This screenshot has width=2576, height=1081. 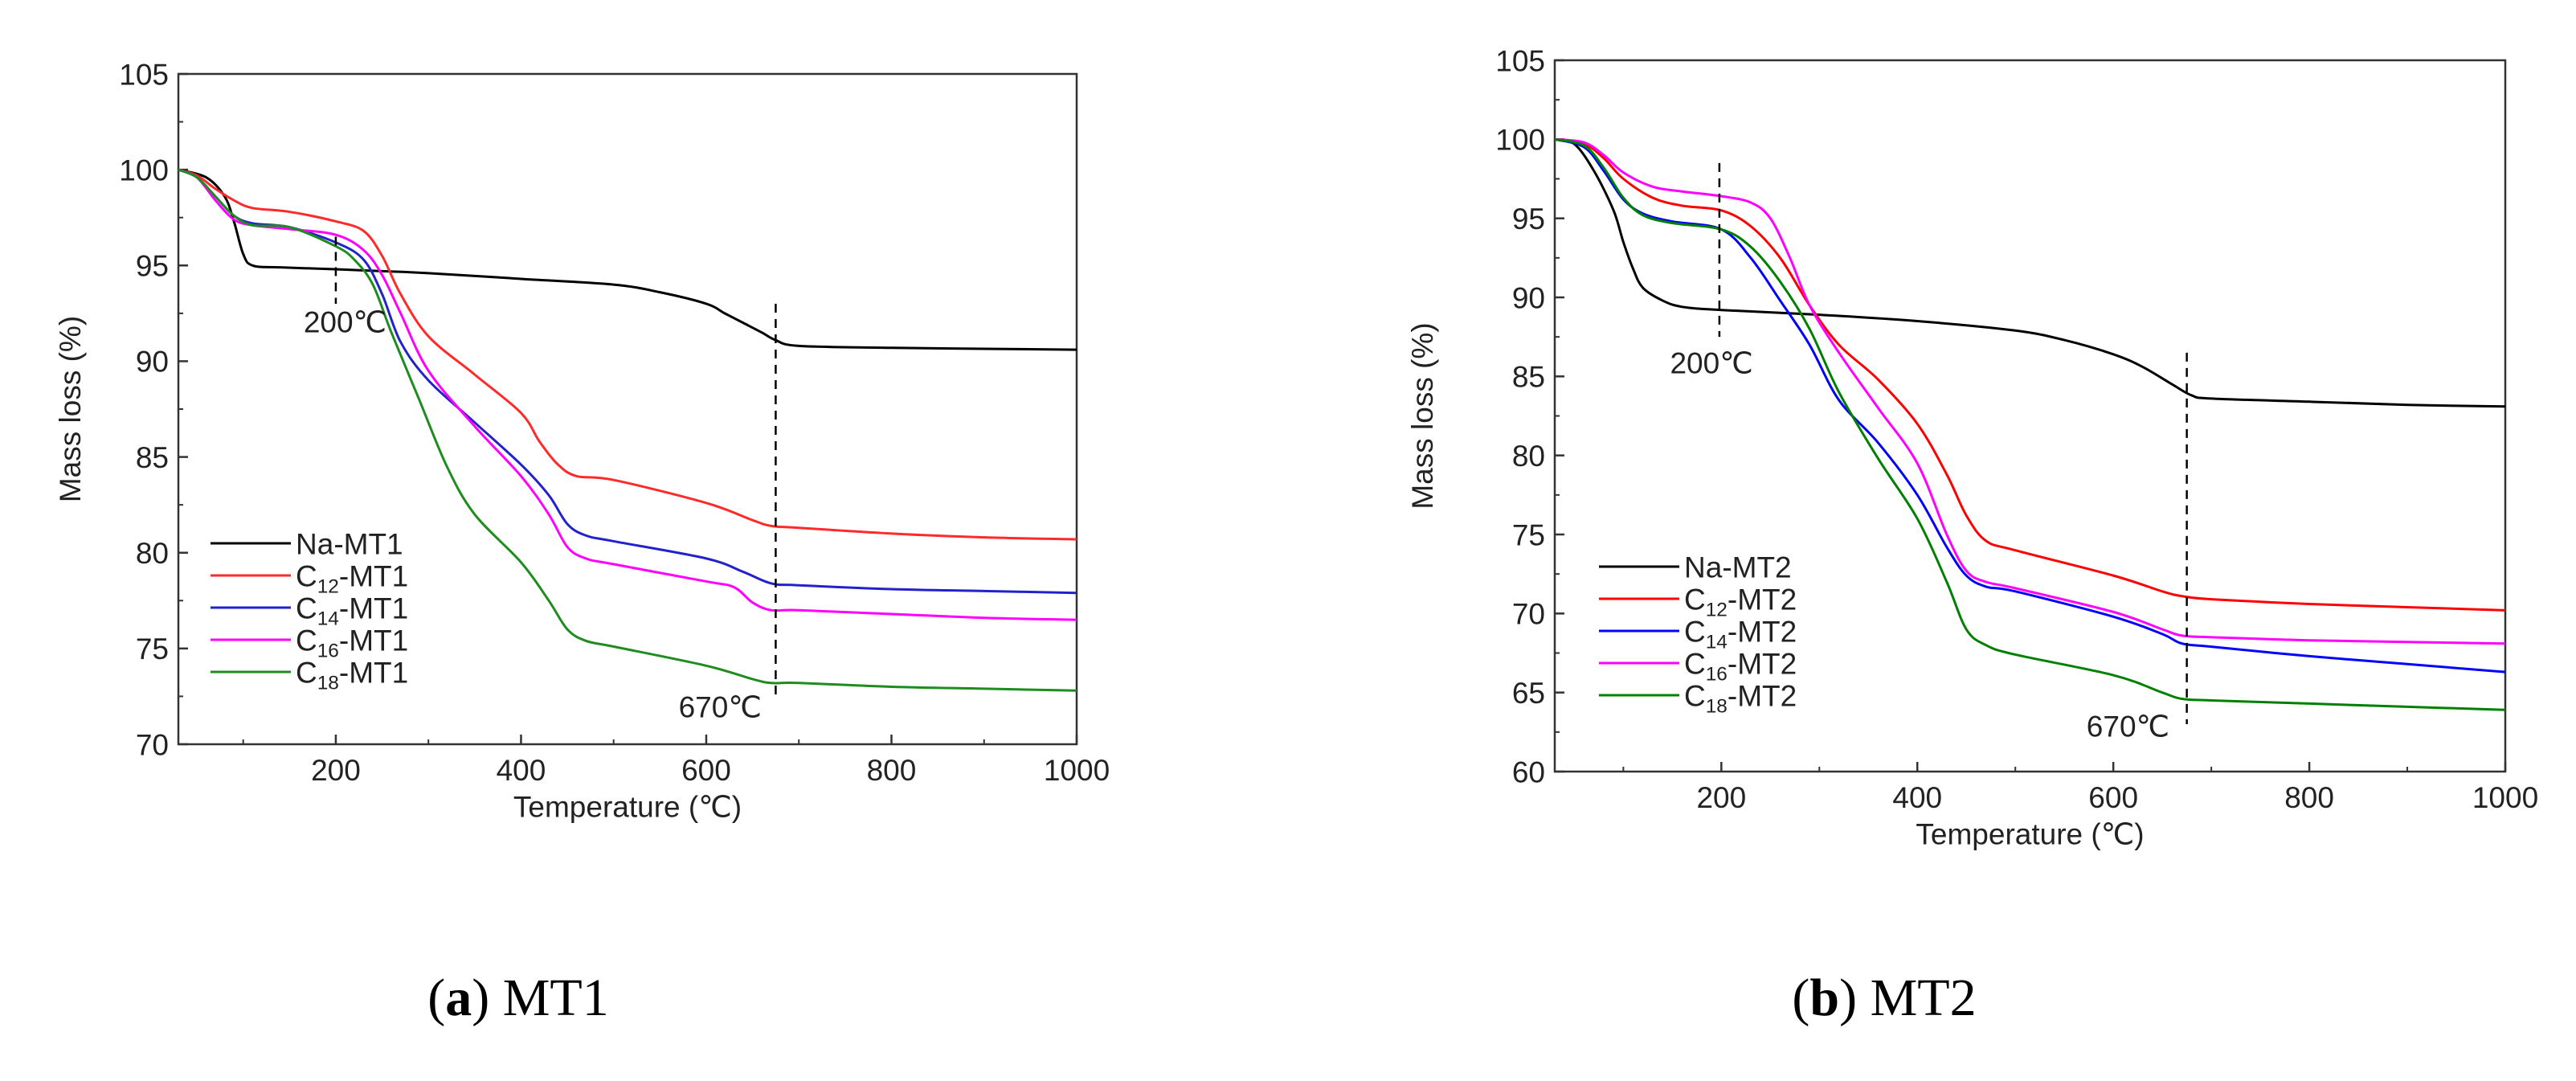 I want to click on x-tick-label-b: 600, so click(x=2113, y=797).